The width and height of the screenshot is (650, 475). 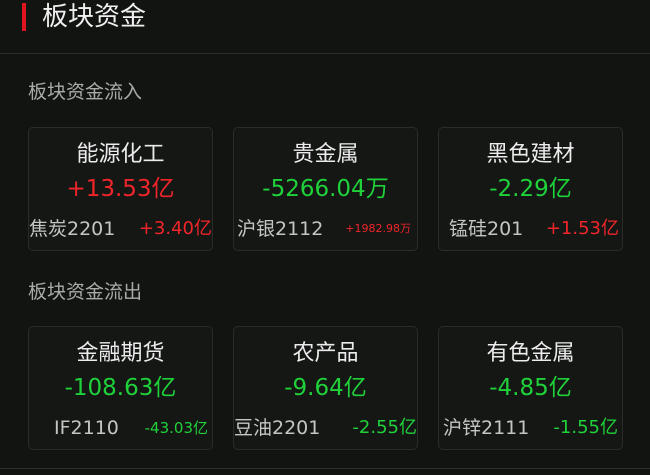 I want to click on sector-card-inflow-0: 能源化工 +13.53亿 焦炭2201 +3.40亿, so click(x=120, y=189).